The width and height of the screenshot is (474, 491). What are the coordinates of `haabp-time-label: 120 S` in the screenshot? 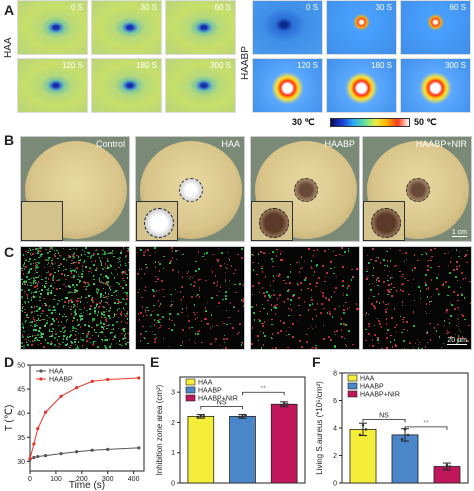 It's located at (307, 65).